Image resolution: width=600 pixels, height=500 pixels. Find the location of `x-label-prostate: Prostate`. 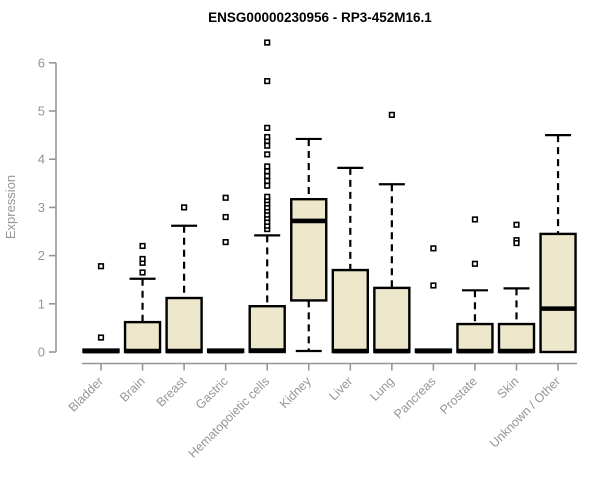

x-label-prostate: Prostate is located at coordinates (458, 395).